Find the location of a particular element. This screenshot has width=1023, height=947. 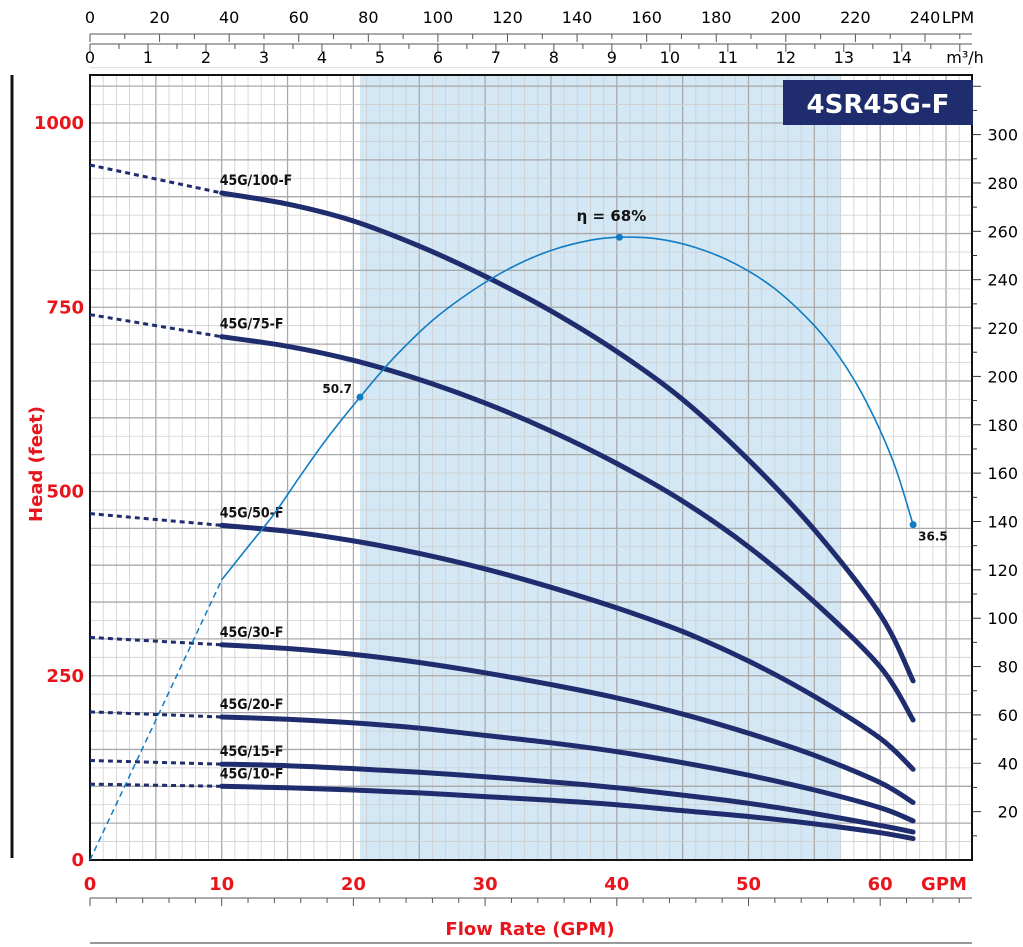

m3h-tick-label: 4 is located at coordinates (322, 57).